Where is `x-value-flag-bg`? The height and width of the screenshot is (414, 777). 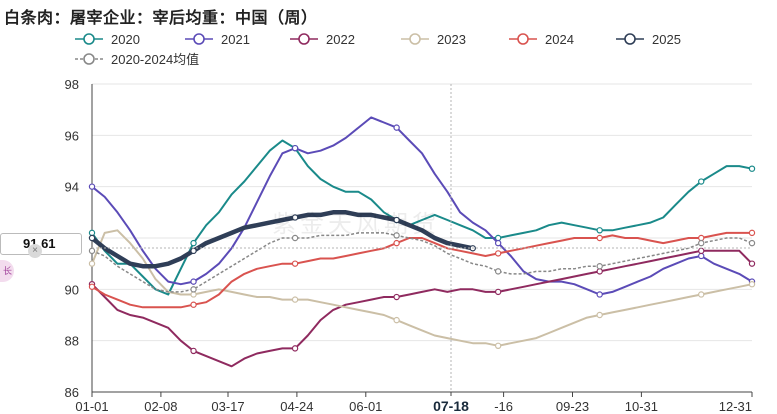
x-value-flag-bg is located at coordinates (451, 405).